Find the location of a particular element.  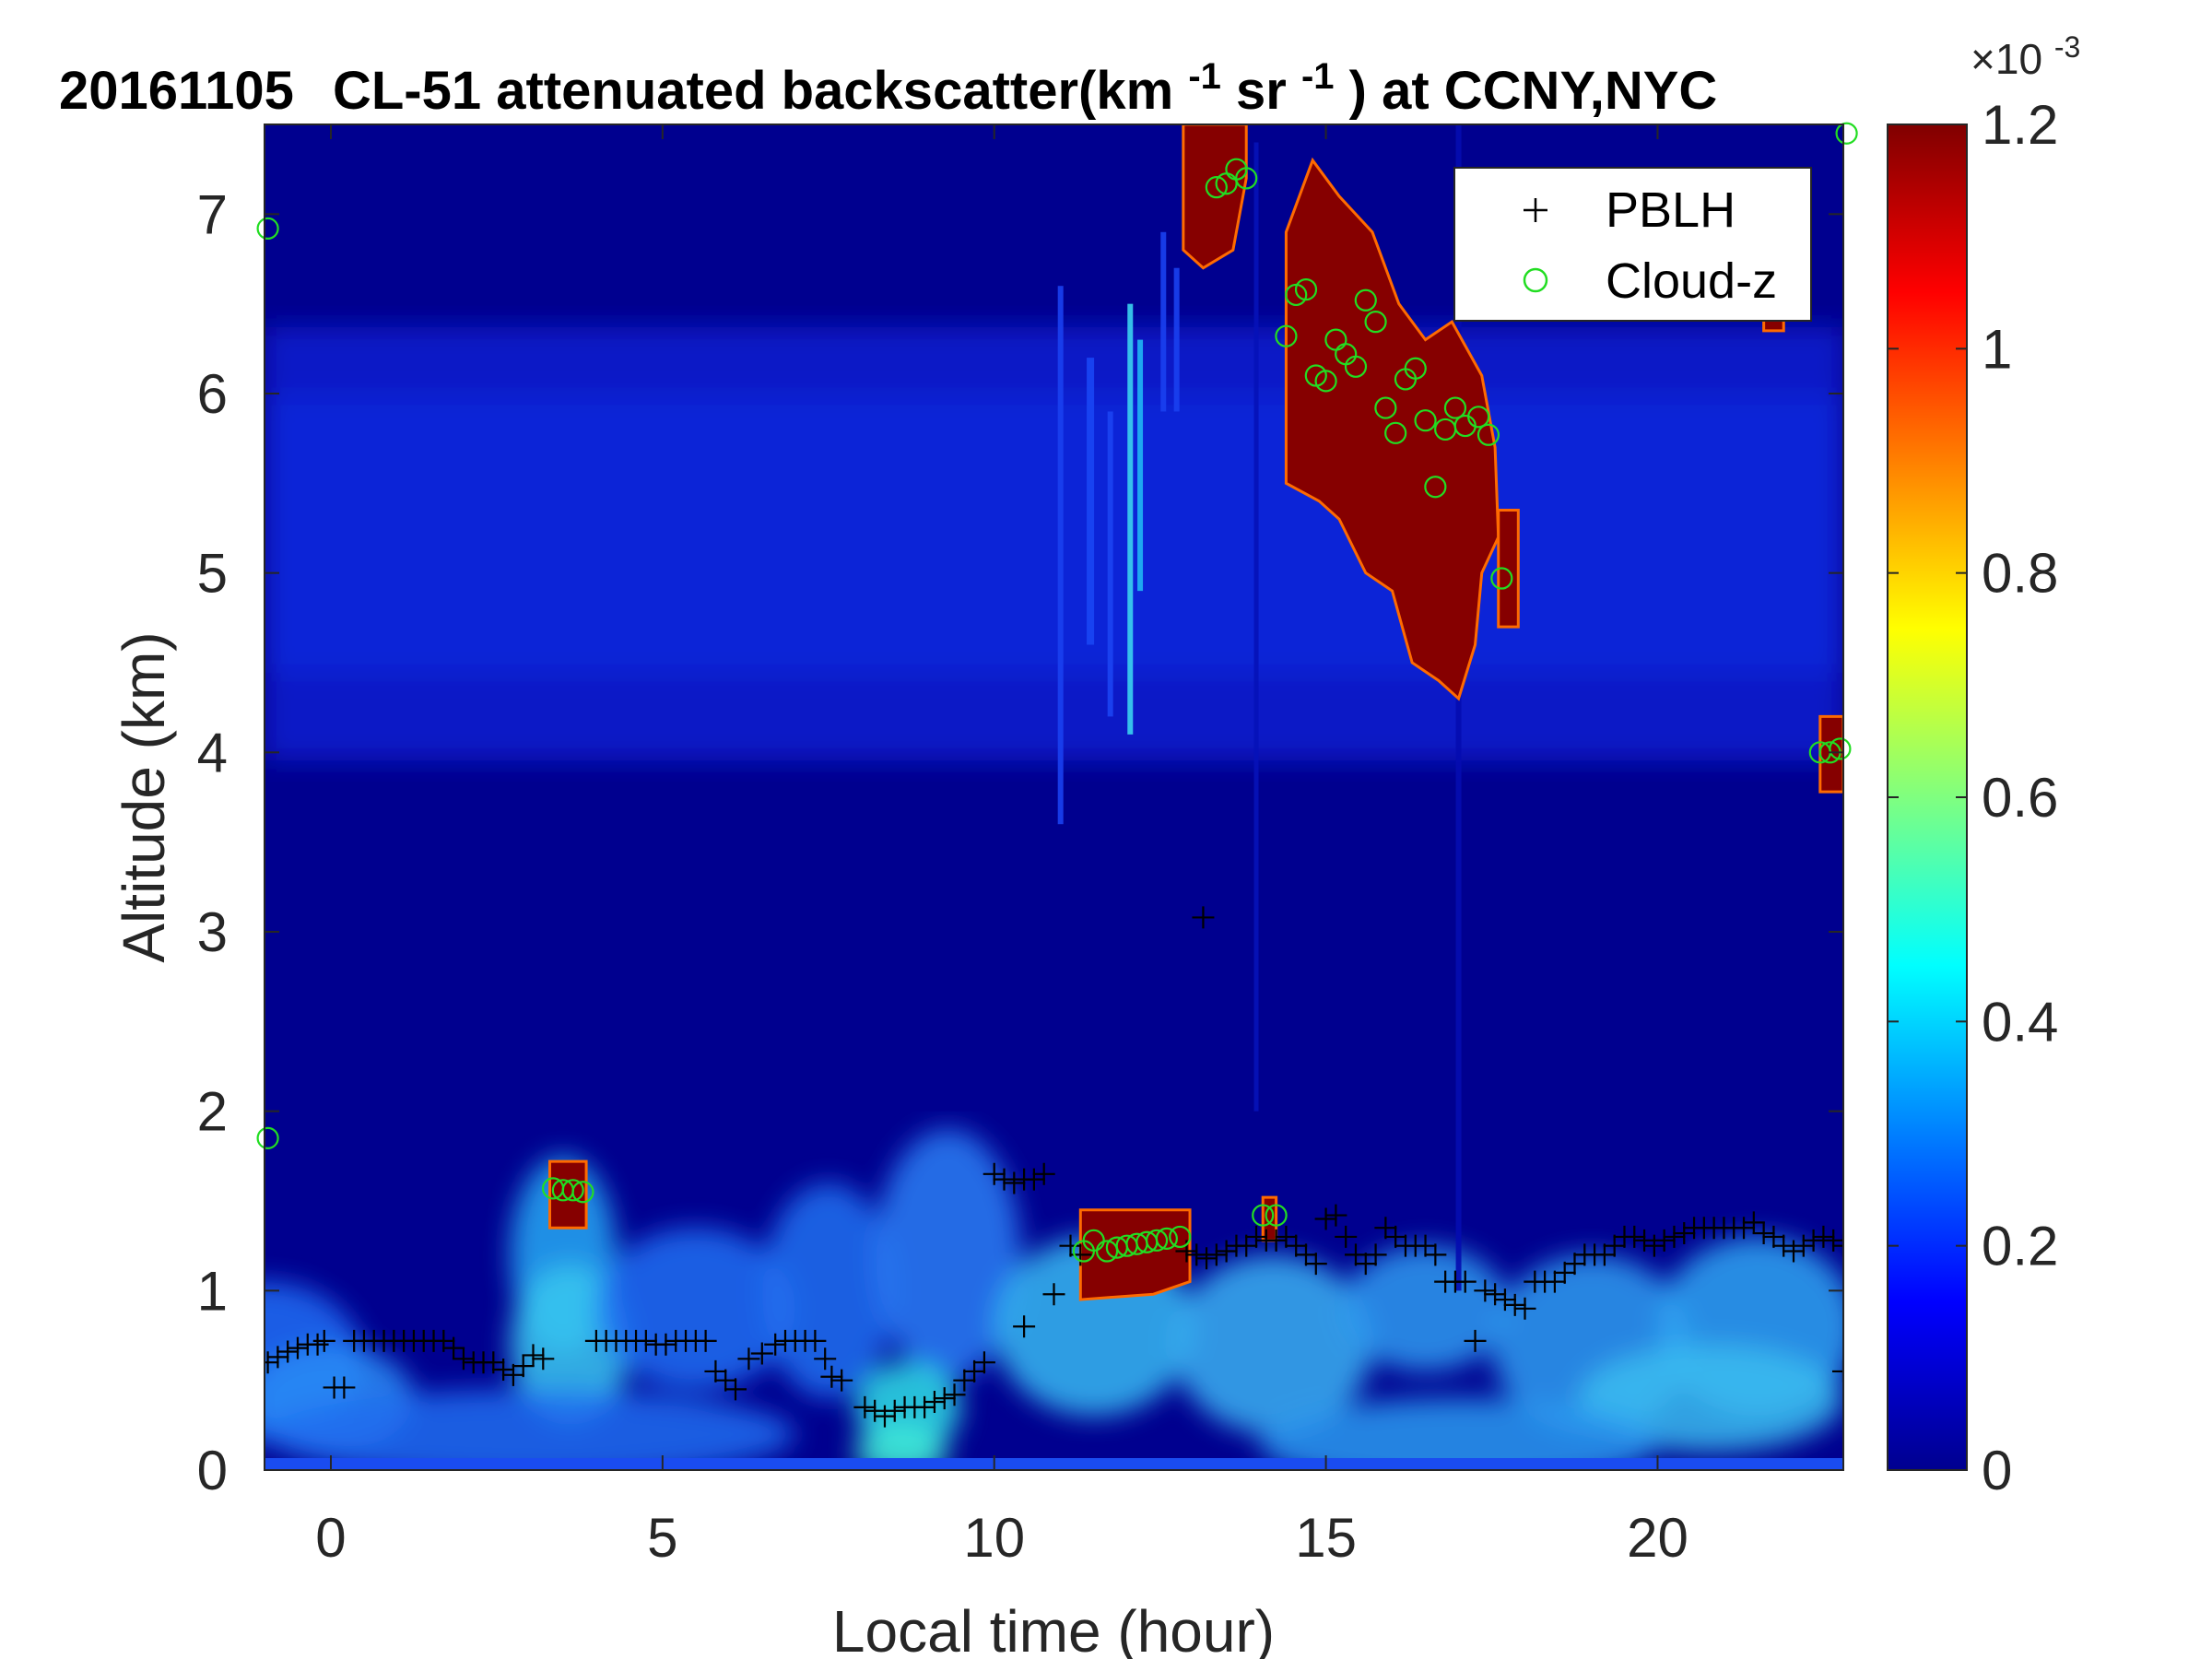

legend: PBLH Cloud-z is located at coordinates (1632, 244).